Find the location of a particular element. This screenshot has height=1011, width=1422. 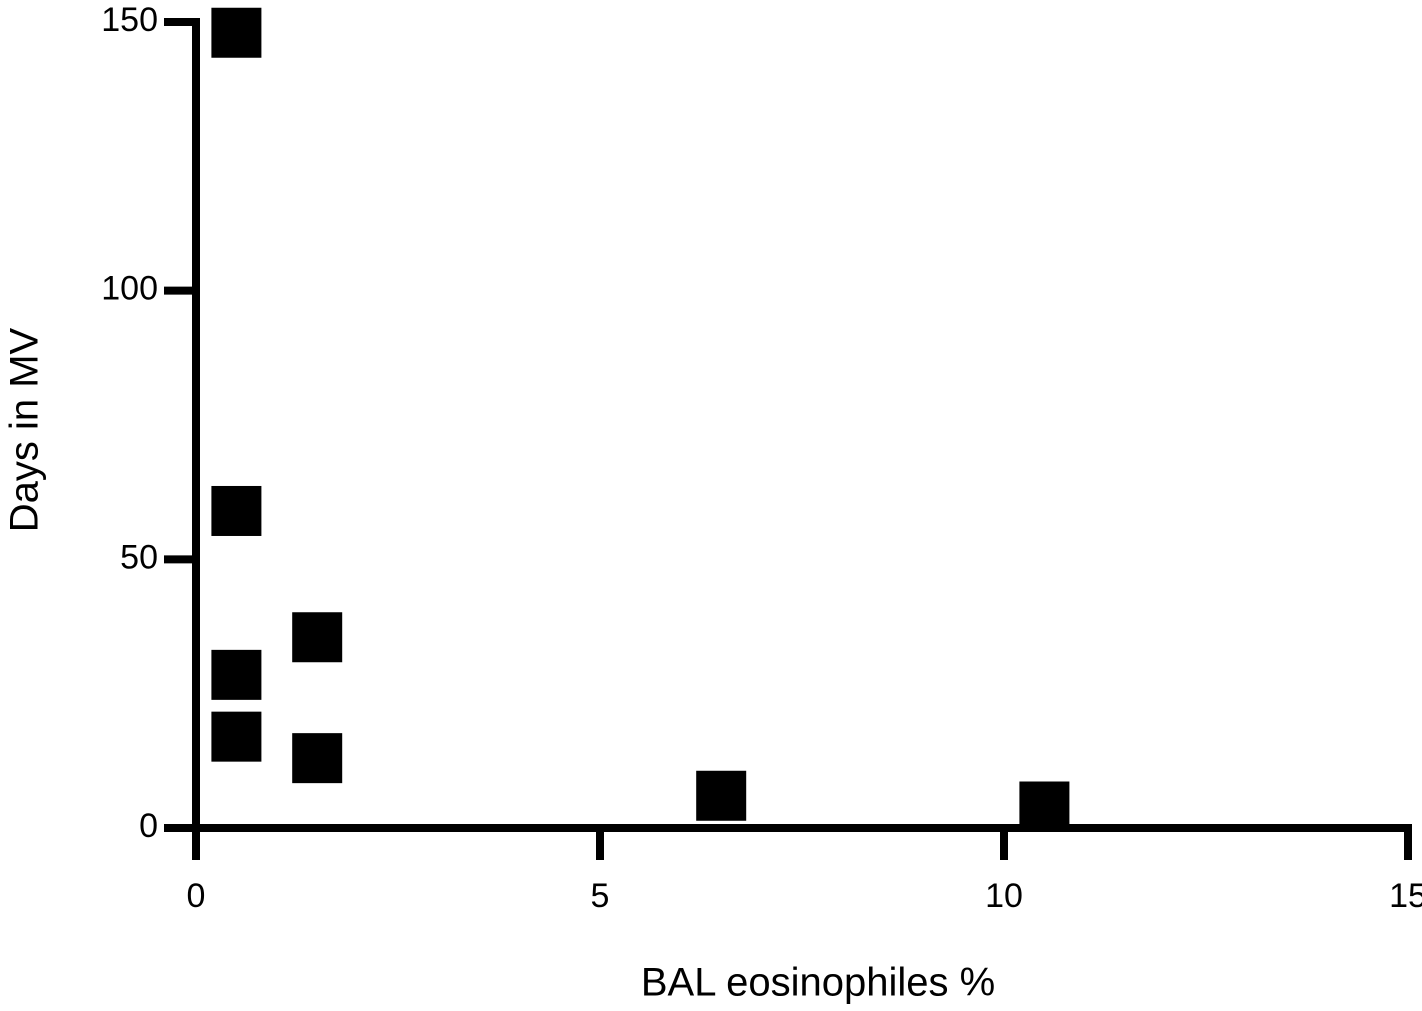

x-tick-label: 10 is located at coordinates (1004, 896).